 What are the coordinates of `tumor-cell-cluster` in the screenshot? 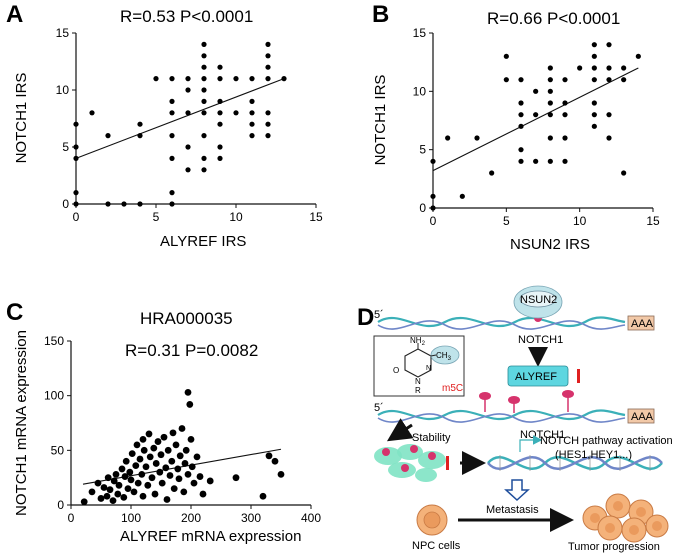 It's located at (625, 518).